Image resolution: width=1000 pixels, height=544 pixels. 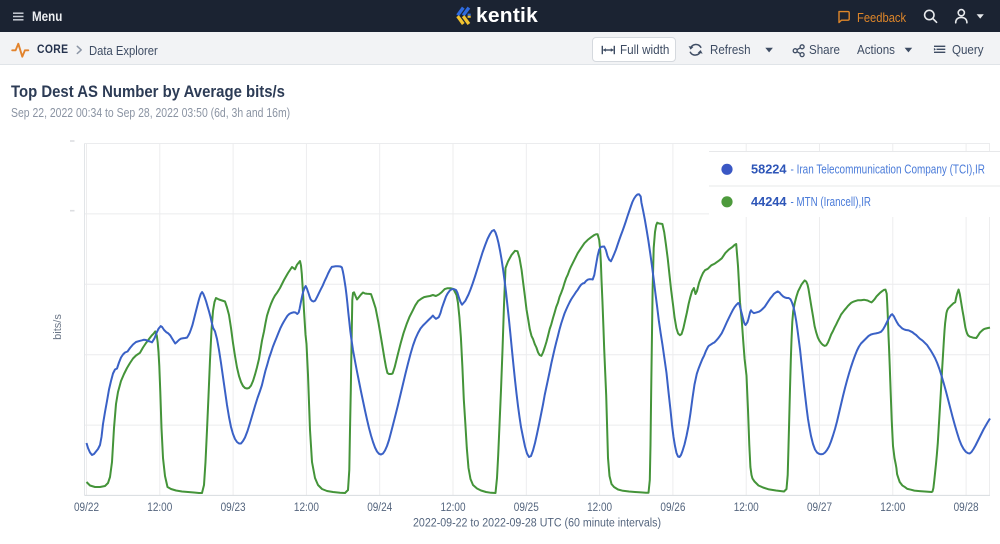 I want to click on svg-text: bits/s, so click(x=58, y=327).